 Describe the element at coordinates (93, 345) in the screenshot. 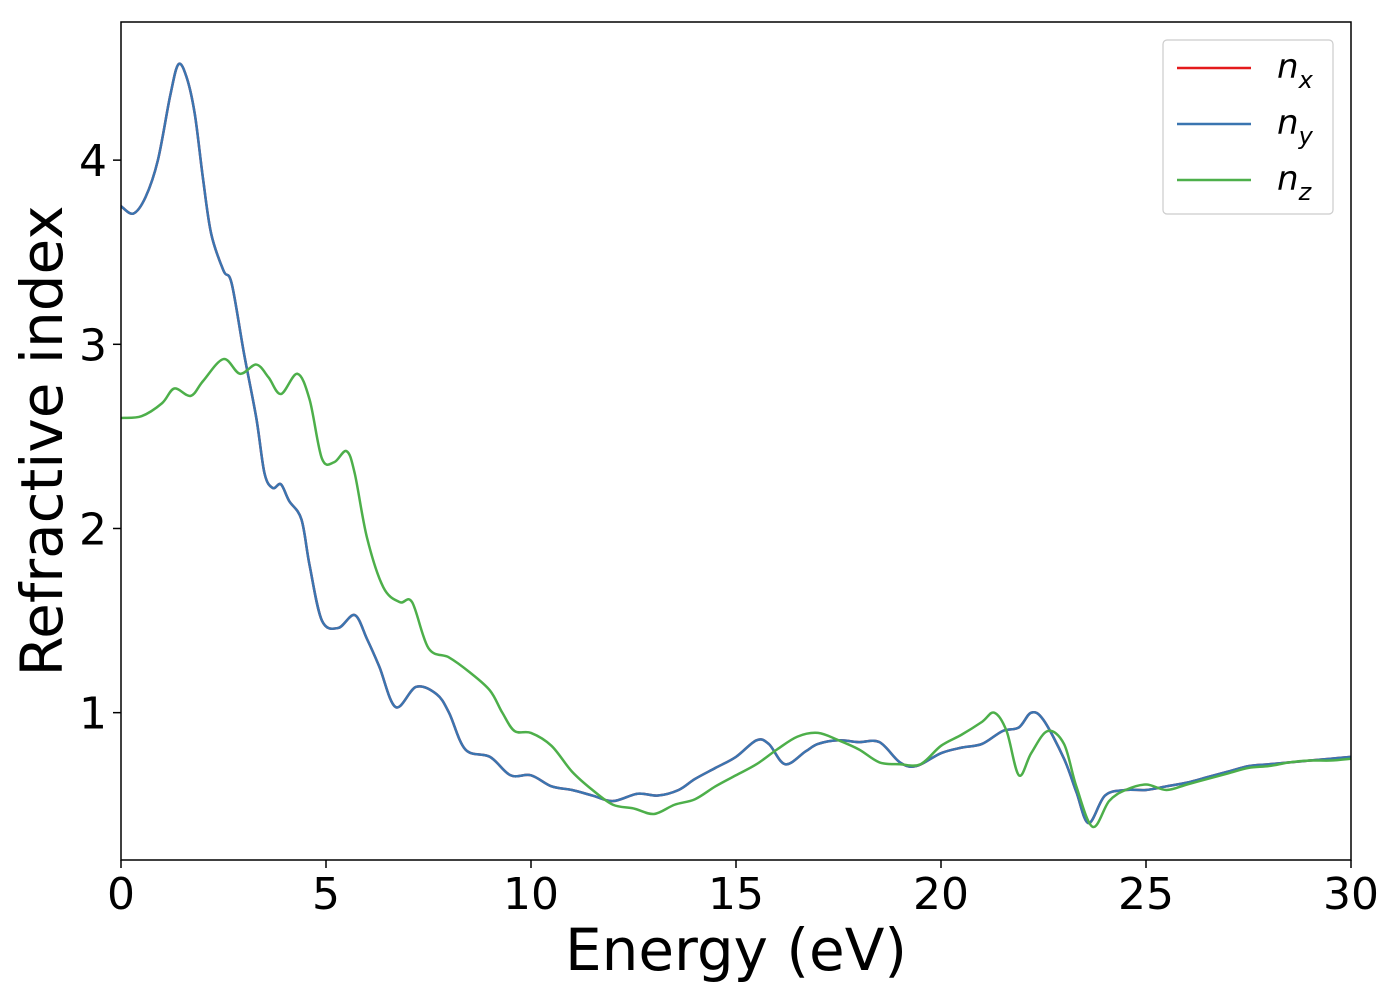

I see `y-tick-label: 3` at that location.